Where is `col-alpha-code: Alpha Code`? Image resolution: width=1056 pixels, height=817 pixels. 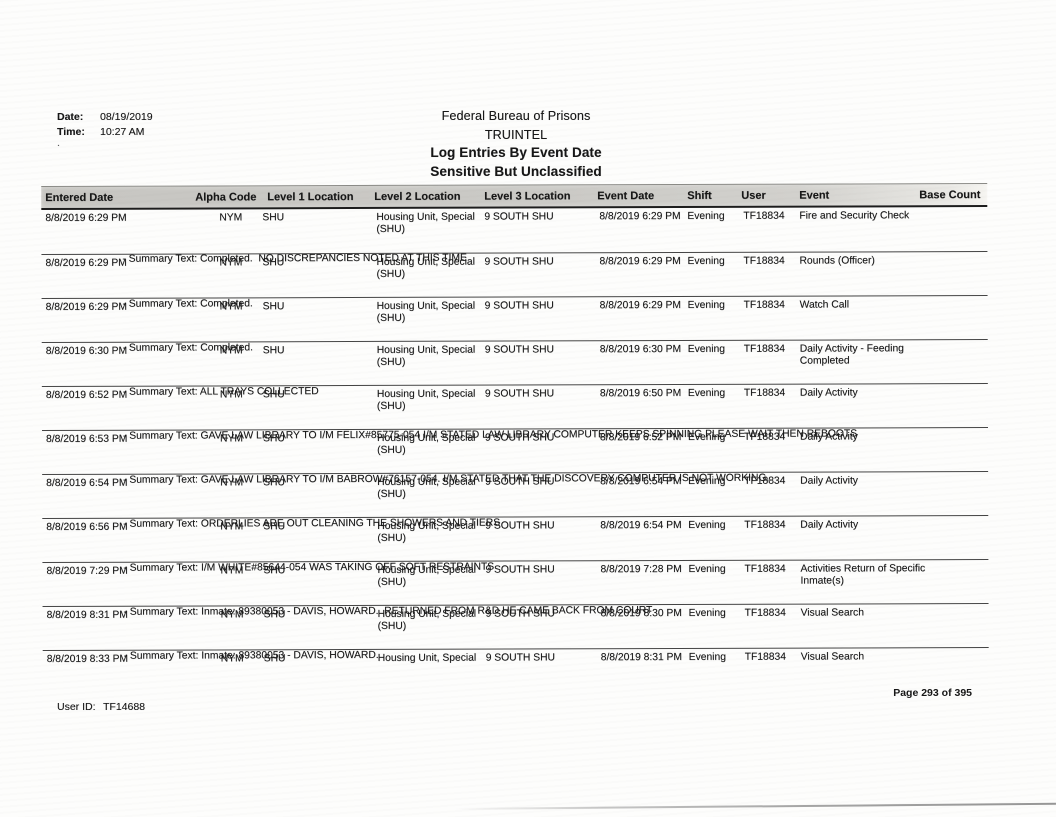
col-alpha-code: Alpha Code is located at coordinates (226, 197).